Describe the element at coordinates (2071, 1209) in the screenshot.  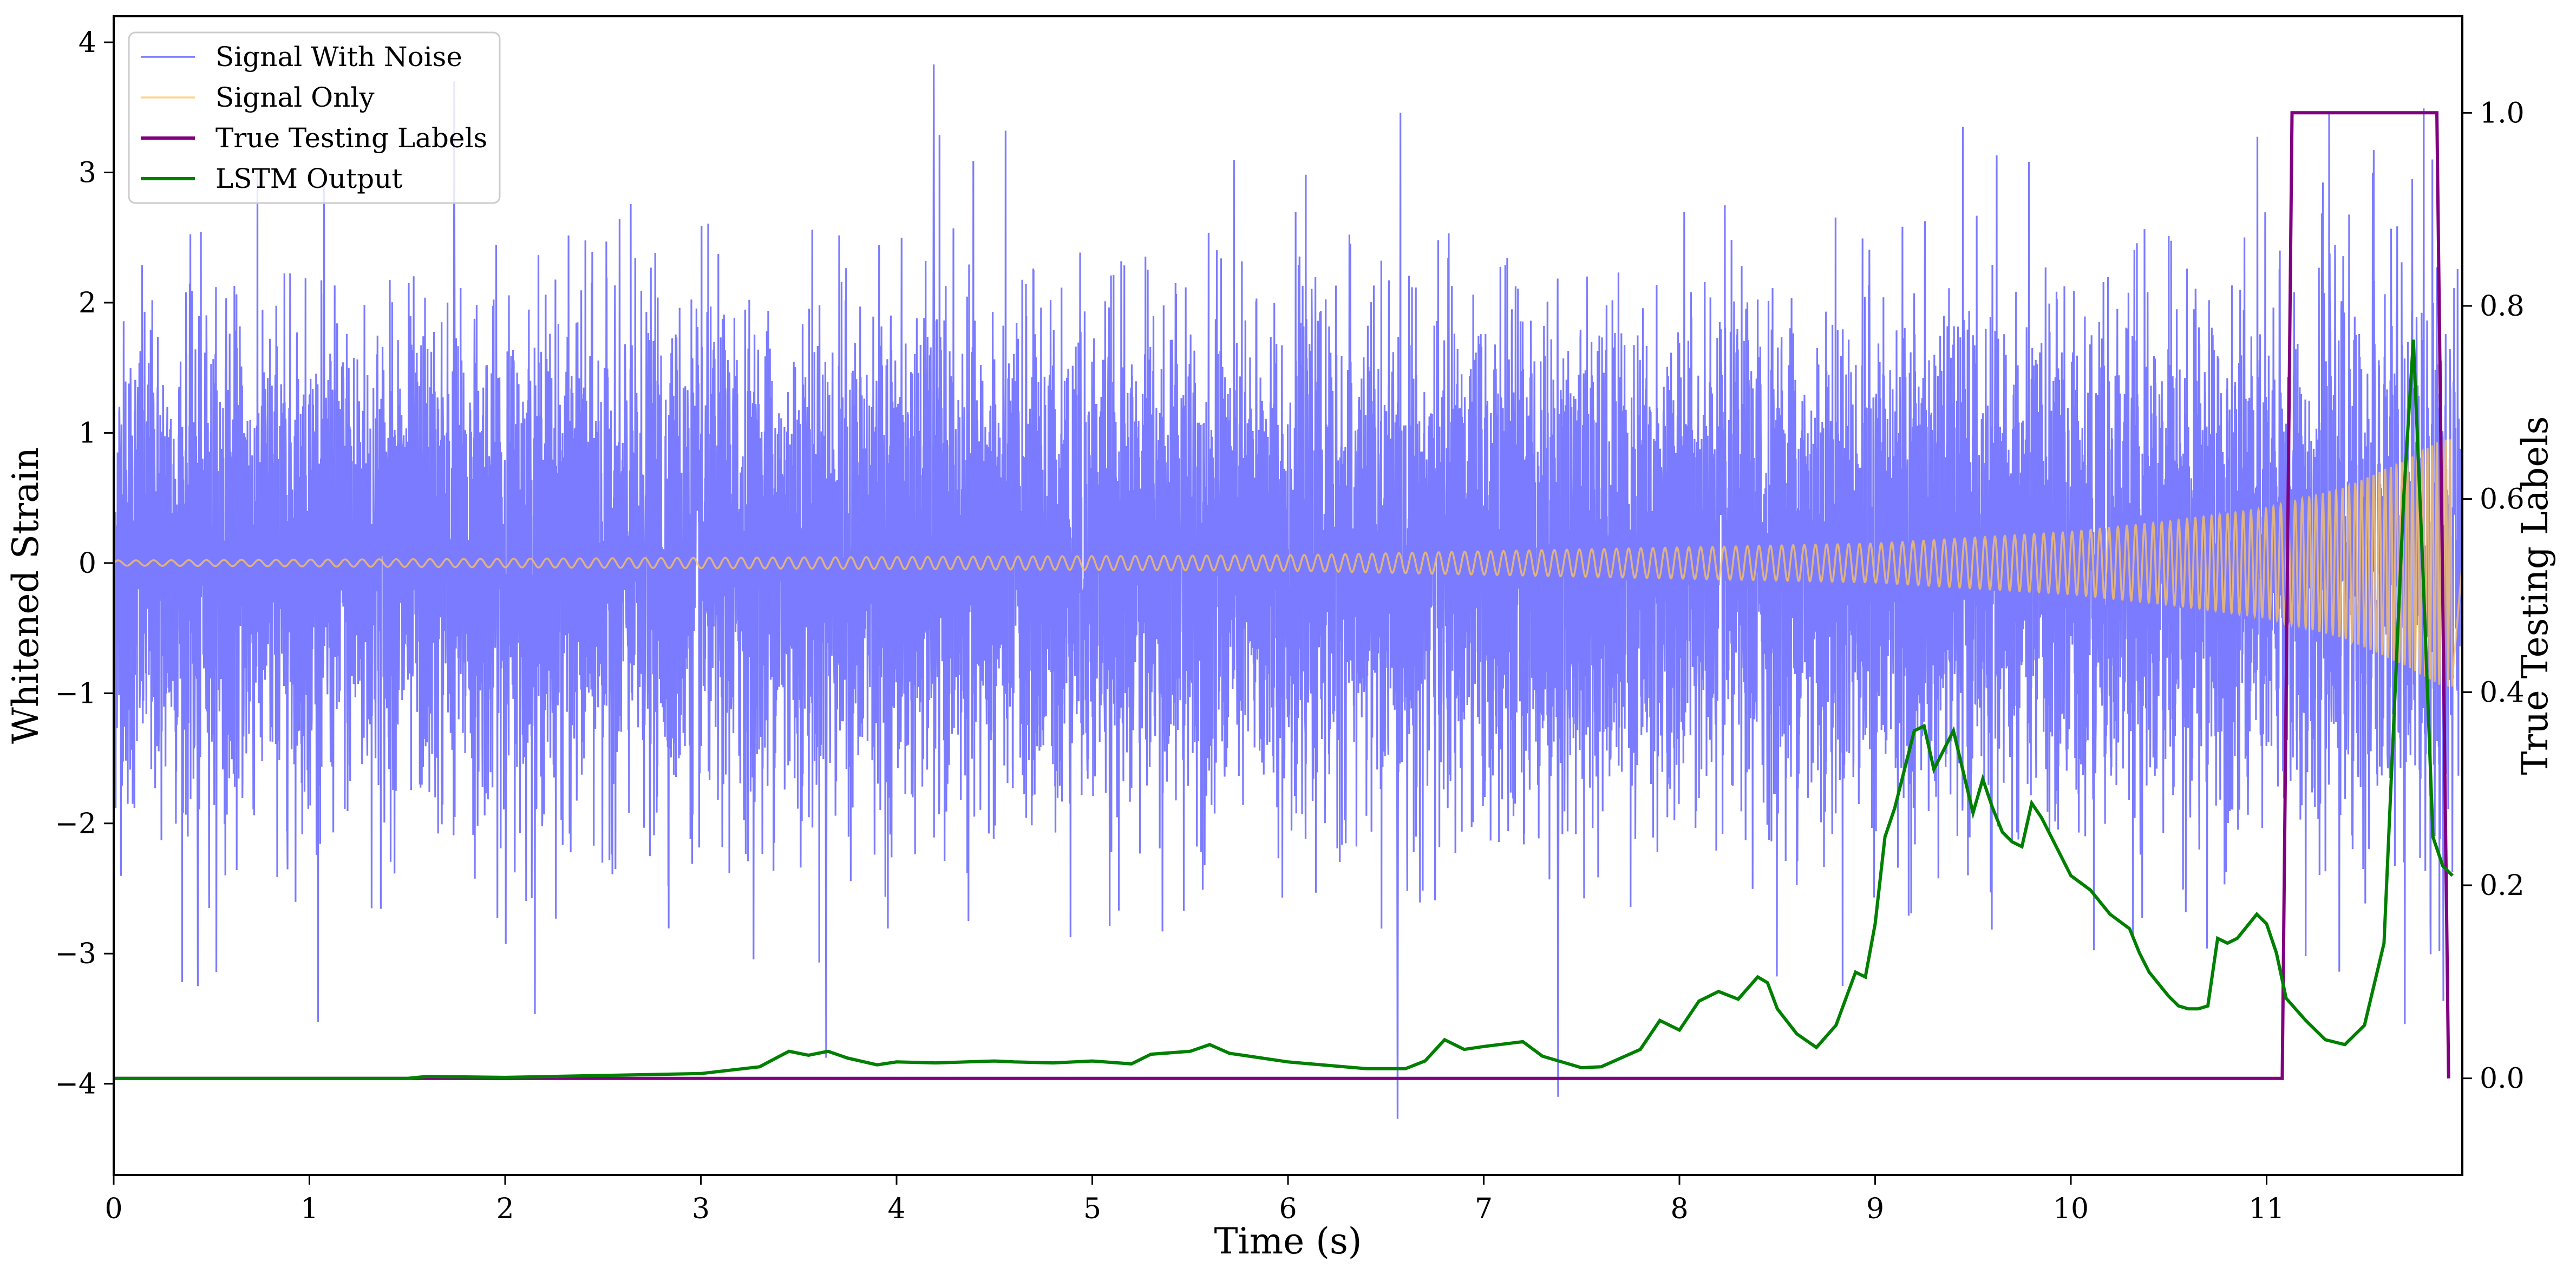
I see `x-tick-label: 10` at that location.